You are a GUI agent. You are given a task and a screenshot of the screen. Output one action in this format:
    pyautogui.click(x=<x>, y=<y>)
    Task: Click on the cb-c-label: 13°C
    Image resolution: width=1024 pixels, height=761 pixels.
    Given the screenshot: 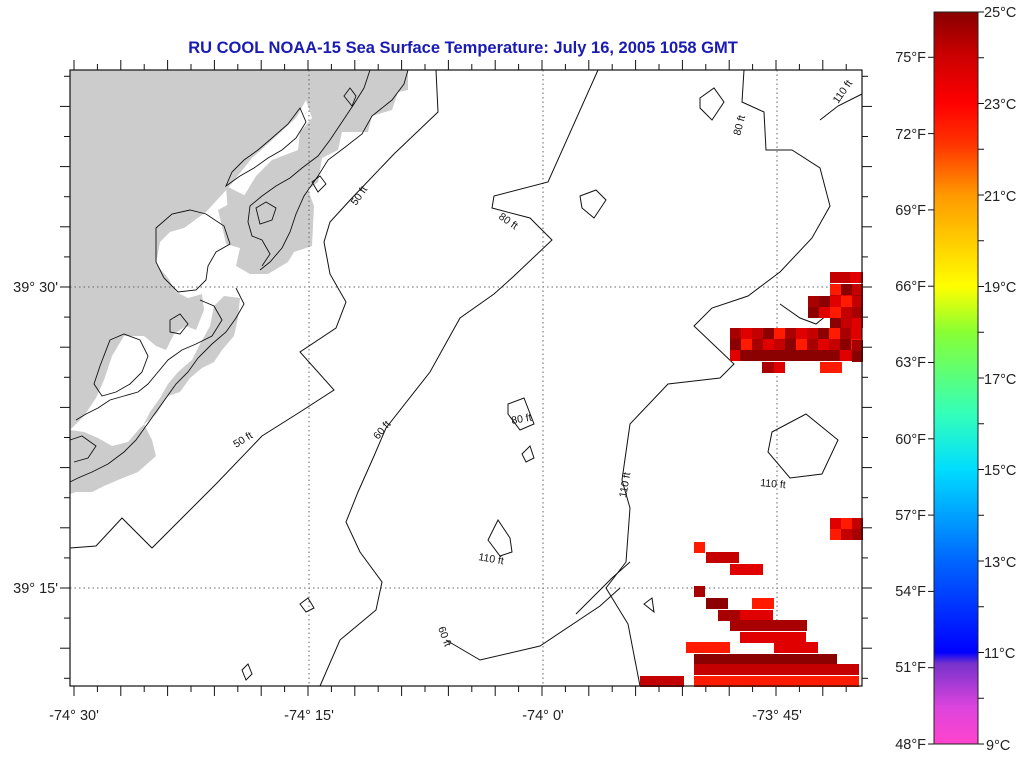 What is the action you would take?
    pyautogui.click(x=1000, y=563)
    